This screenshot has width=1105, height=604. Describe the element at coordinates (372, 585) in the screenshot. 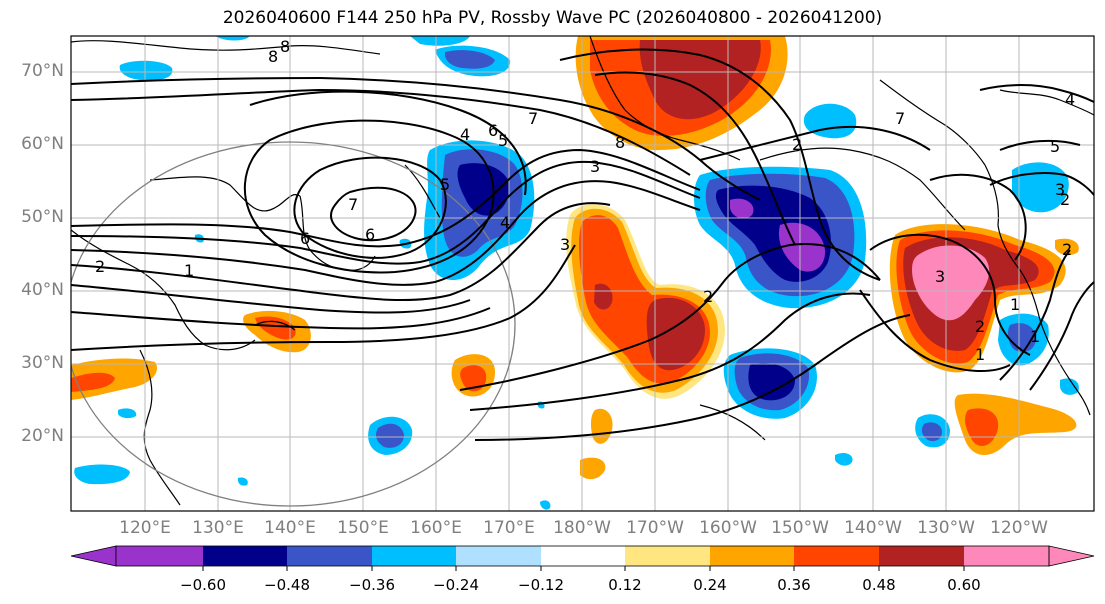

I see `colorbar-tick-label: −0.36` at that location.